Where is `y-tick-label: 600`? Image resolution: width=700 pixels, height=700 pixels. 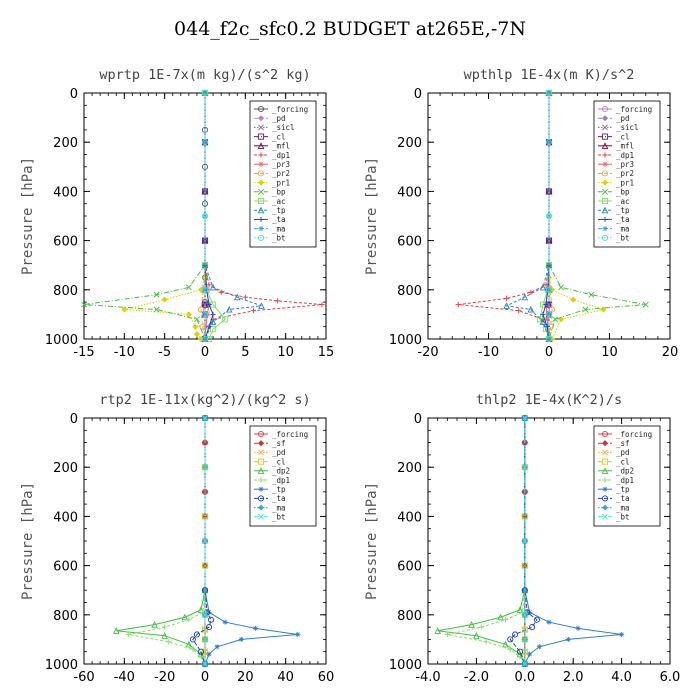 y-tick-label: 600 is located at coordinates (409, 242).